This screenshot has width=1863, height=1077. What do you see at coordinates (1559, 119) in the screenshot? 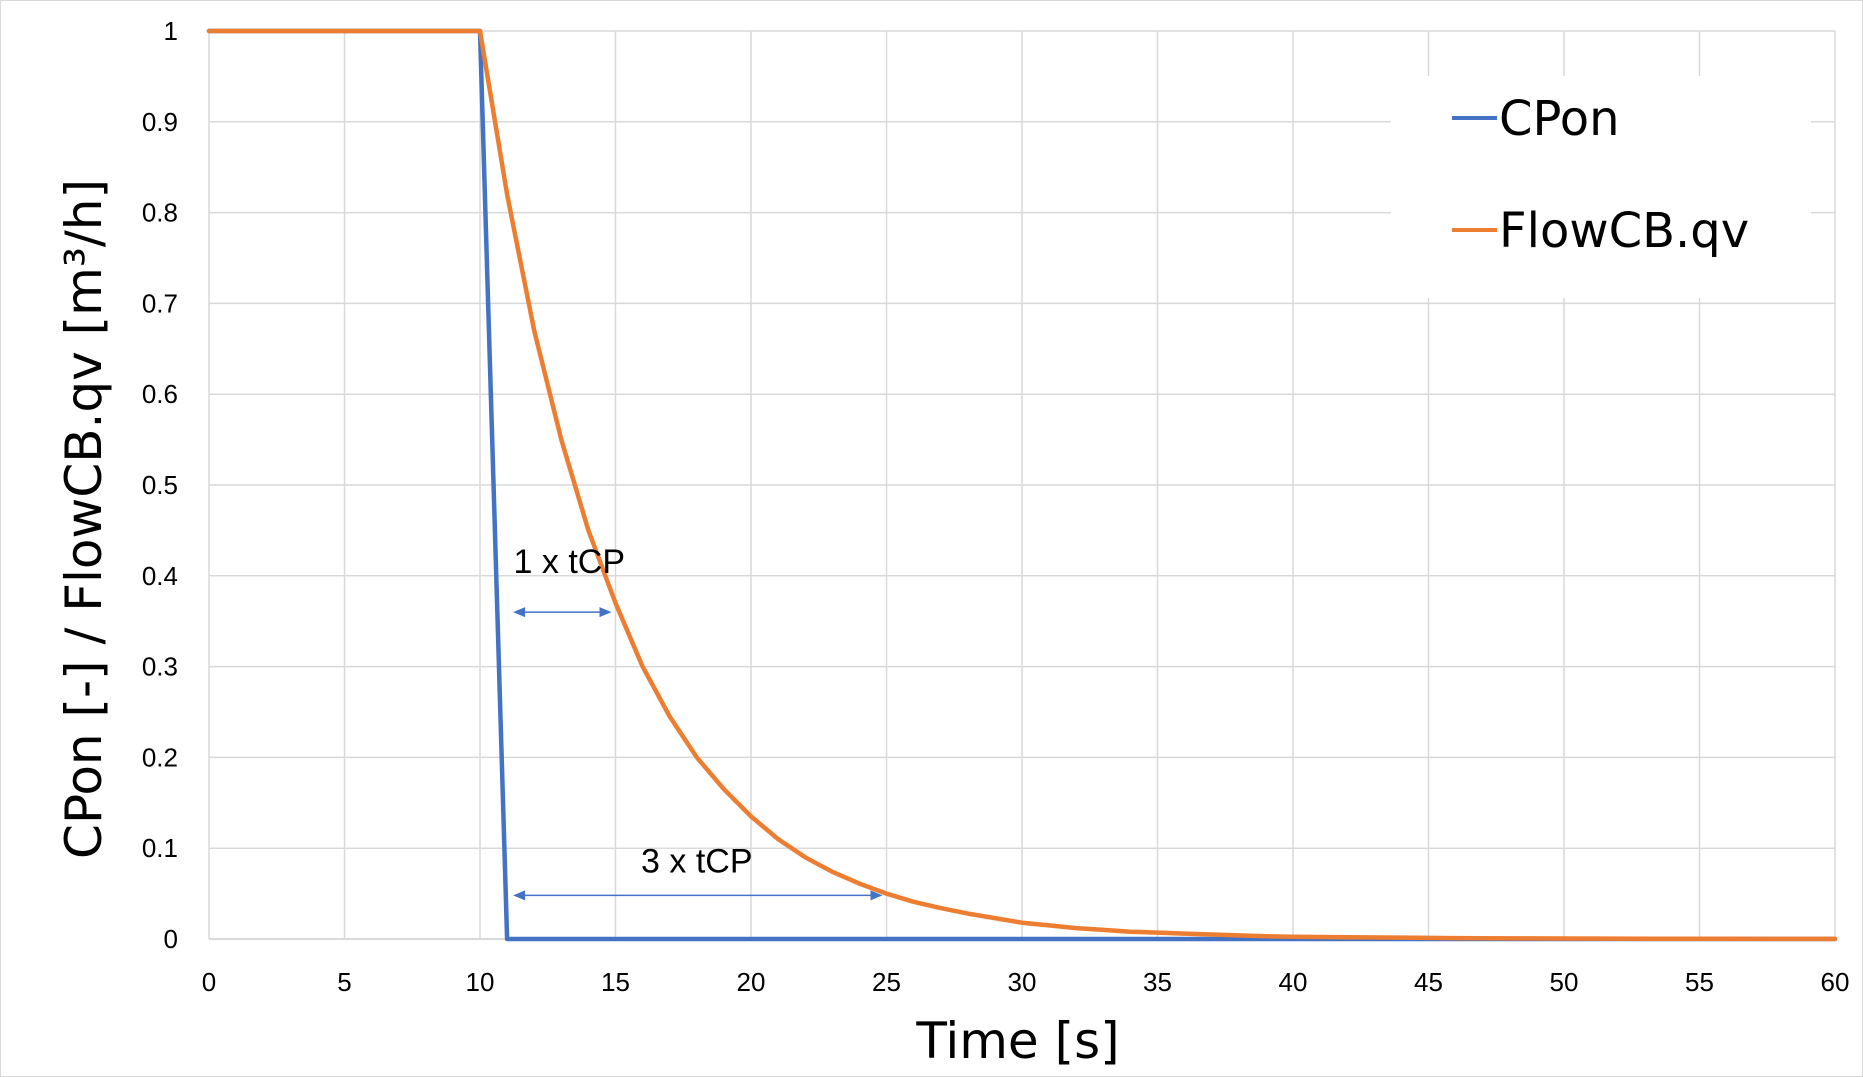
I see `legend-label-cpon: CPon` at bounding box center [1559, 119].